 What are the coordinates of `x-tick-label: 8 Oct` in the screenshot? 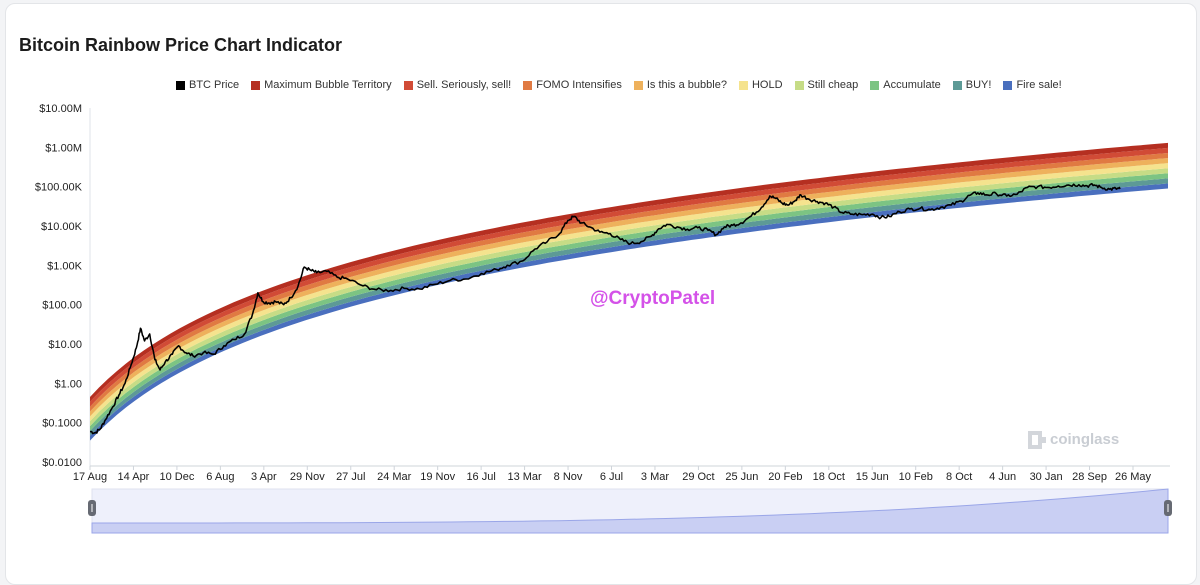 It's located at (959, 477).